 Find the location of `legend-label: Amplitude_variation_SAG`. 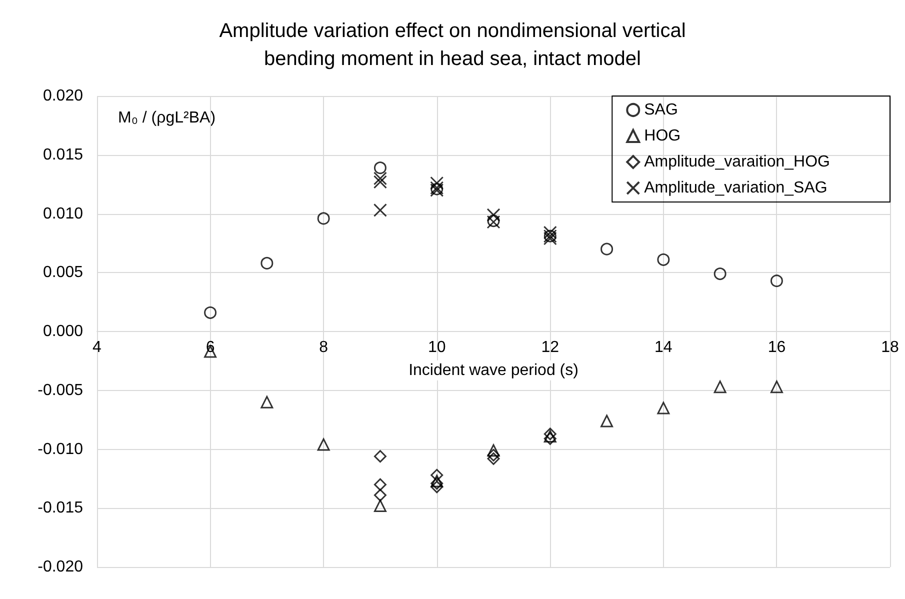

legend-label: Amplitude_variation_SAG is located at coordinates (736, 188).